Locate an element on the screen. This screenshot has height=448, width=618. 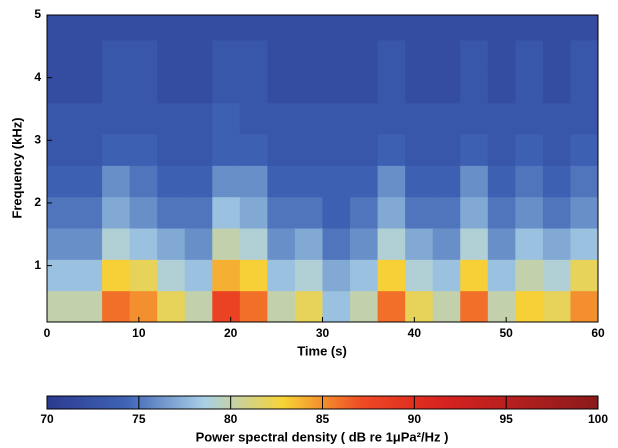
y-tick-label: 4 is located at coordinates (37, 77).